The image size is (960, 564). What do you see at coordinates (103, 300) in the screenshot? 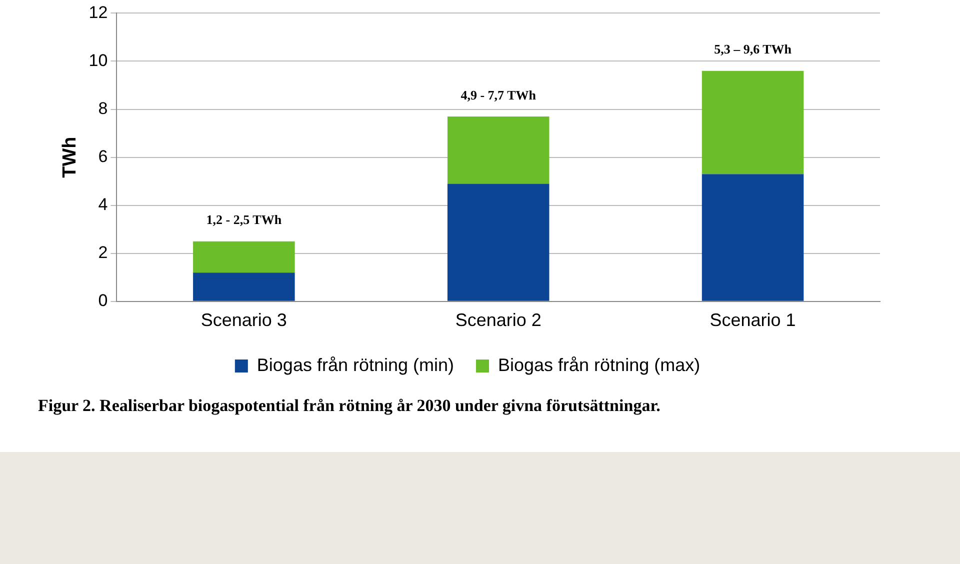
I see `y-tick-label: 0` at bounding box center [103, 300].